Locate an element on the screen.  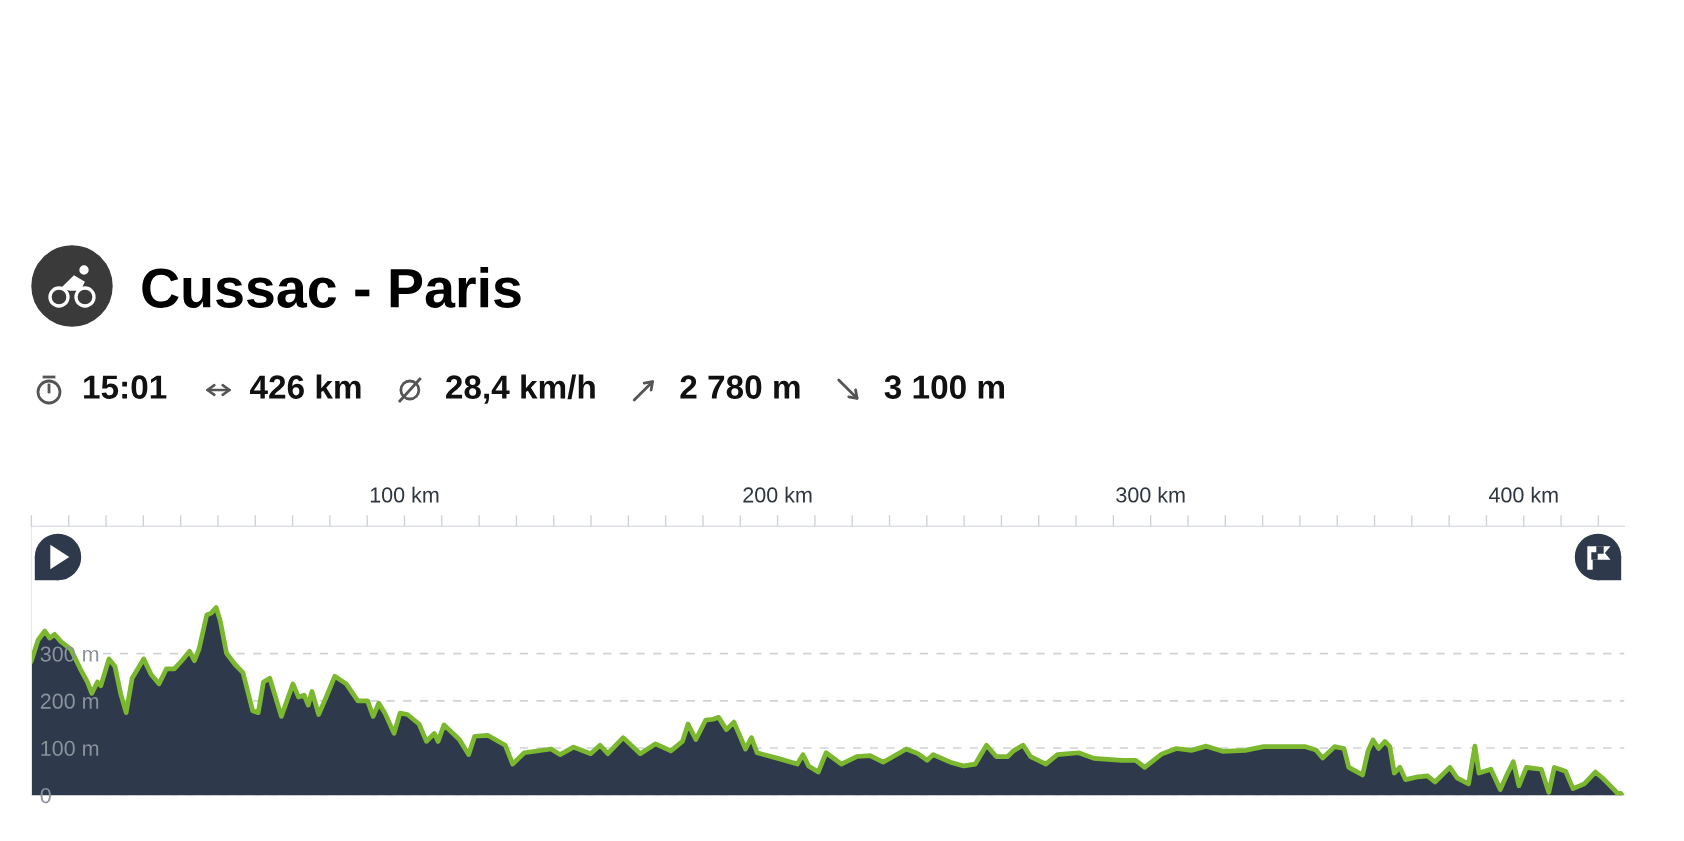
x-tick-label: 100 km is located at coordinates (404, 494).